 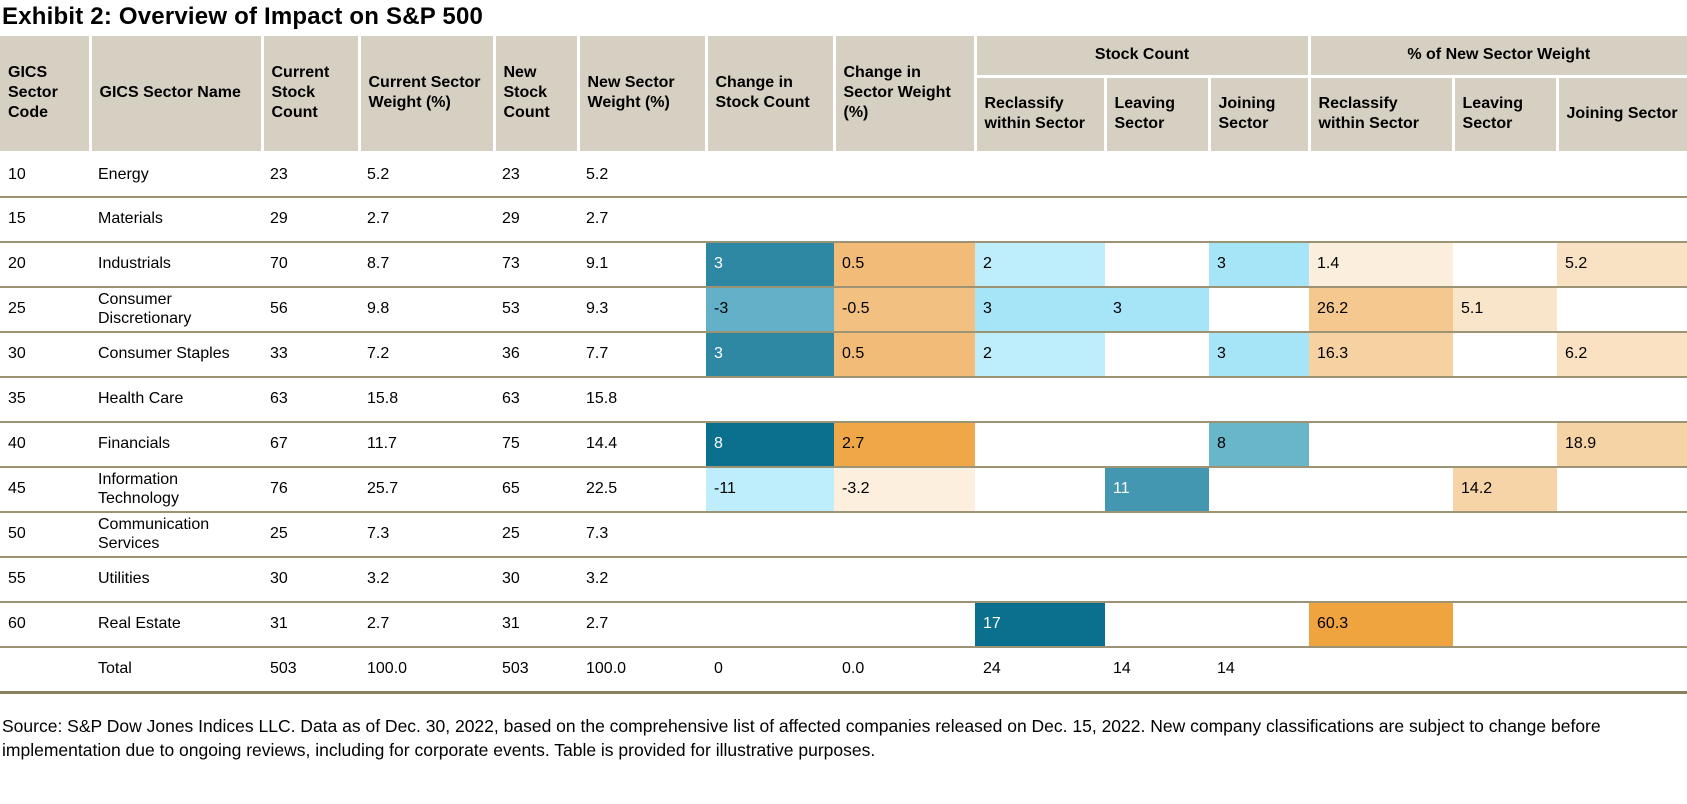 What do you see at coordinates (770, 310) in the screenshot?
I see `cell-change-stock-count: -3` at bounding box center [770, 310].